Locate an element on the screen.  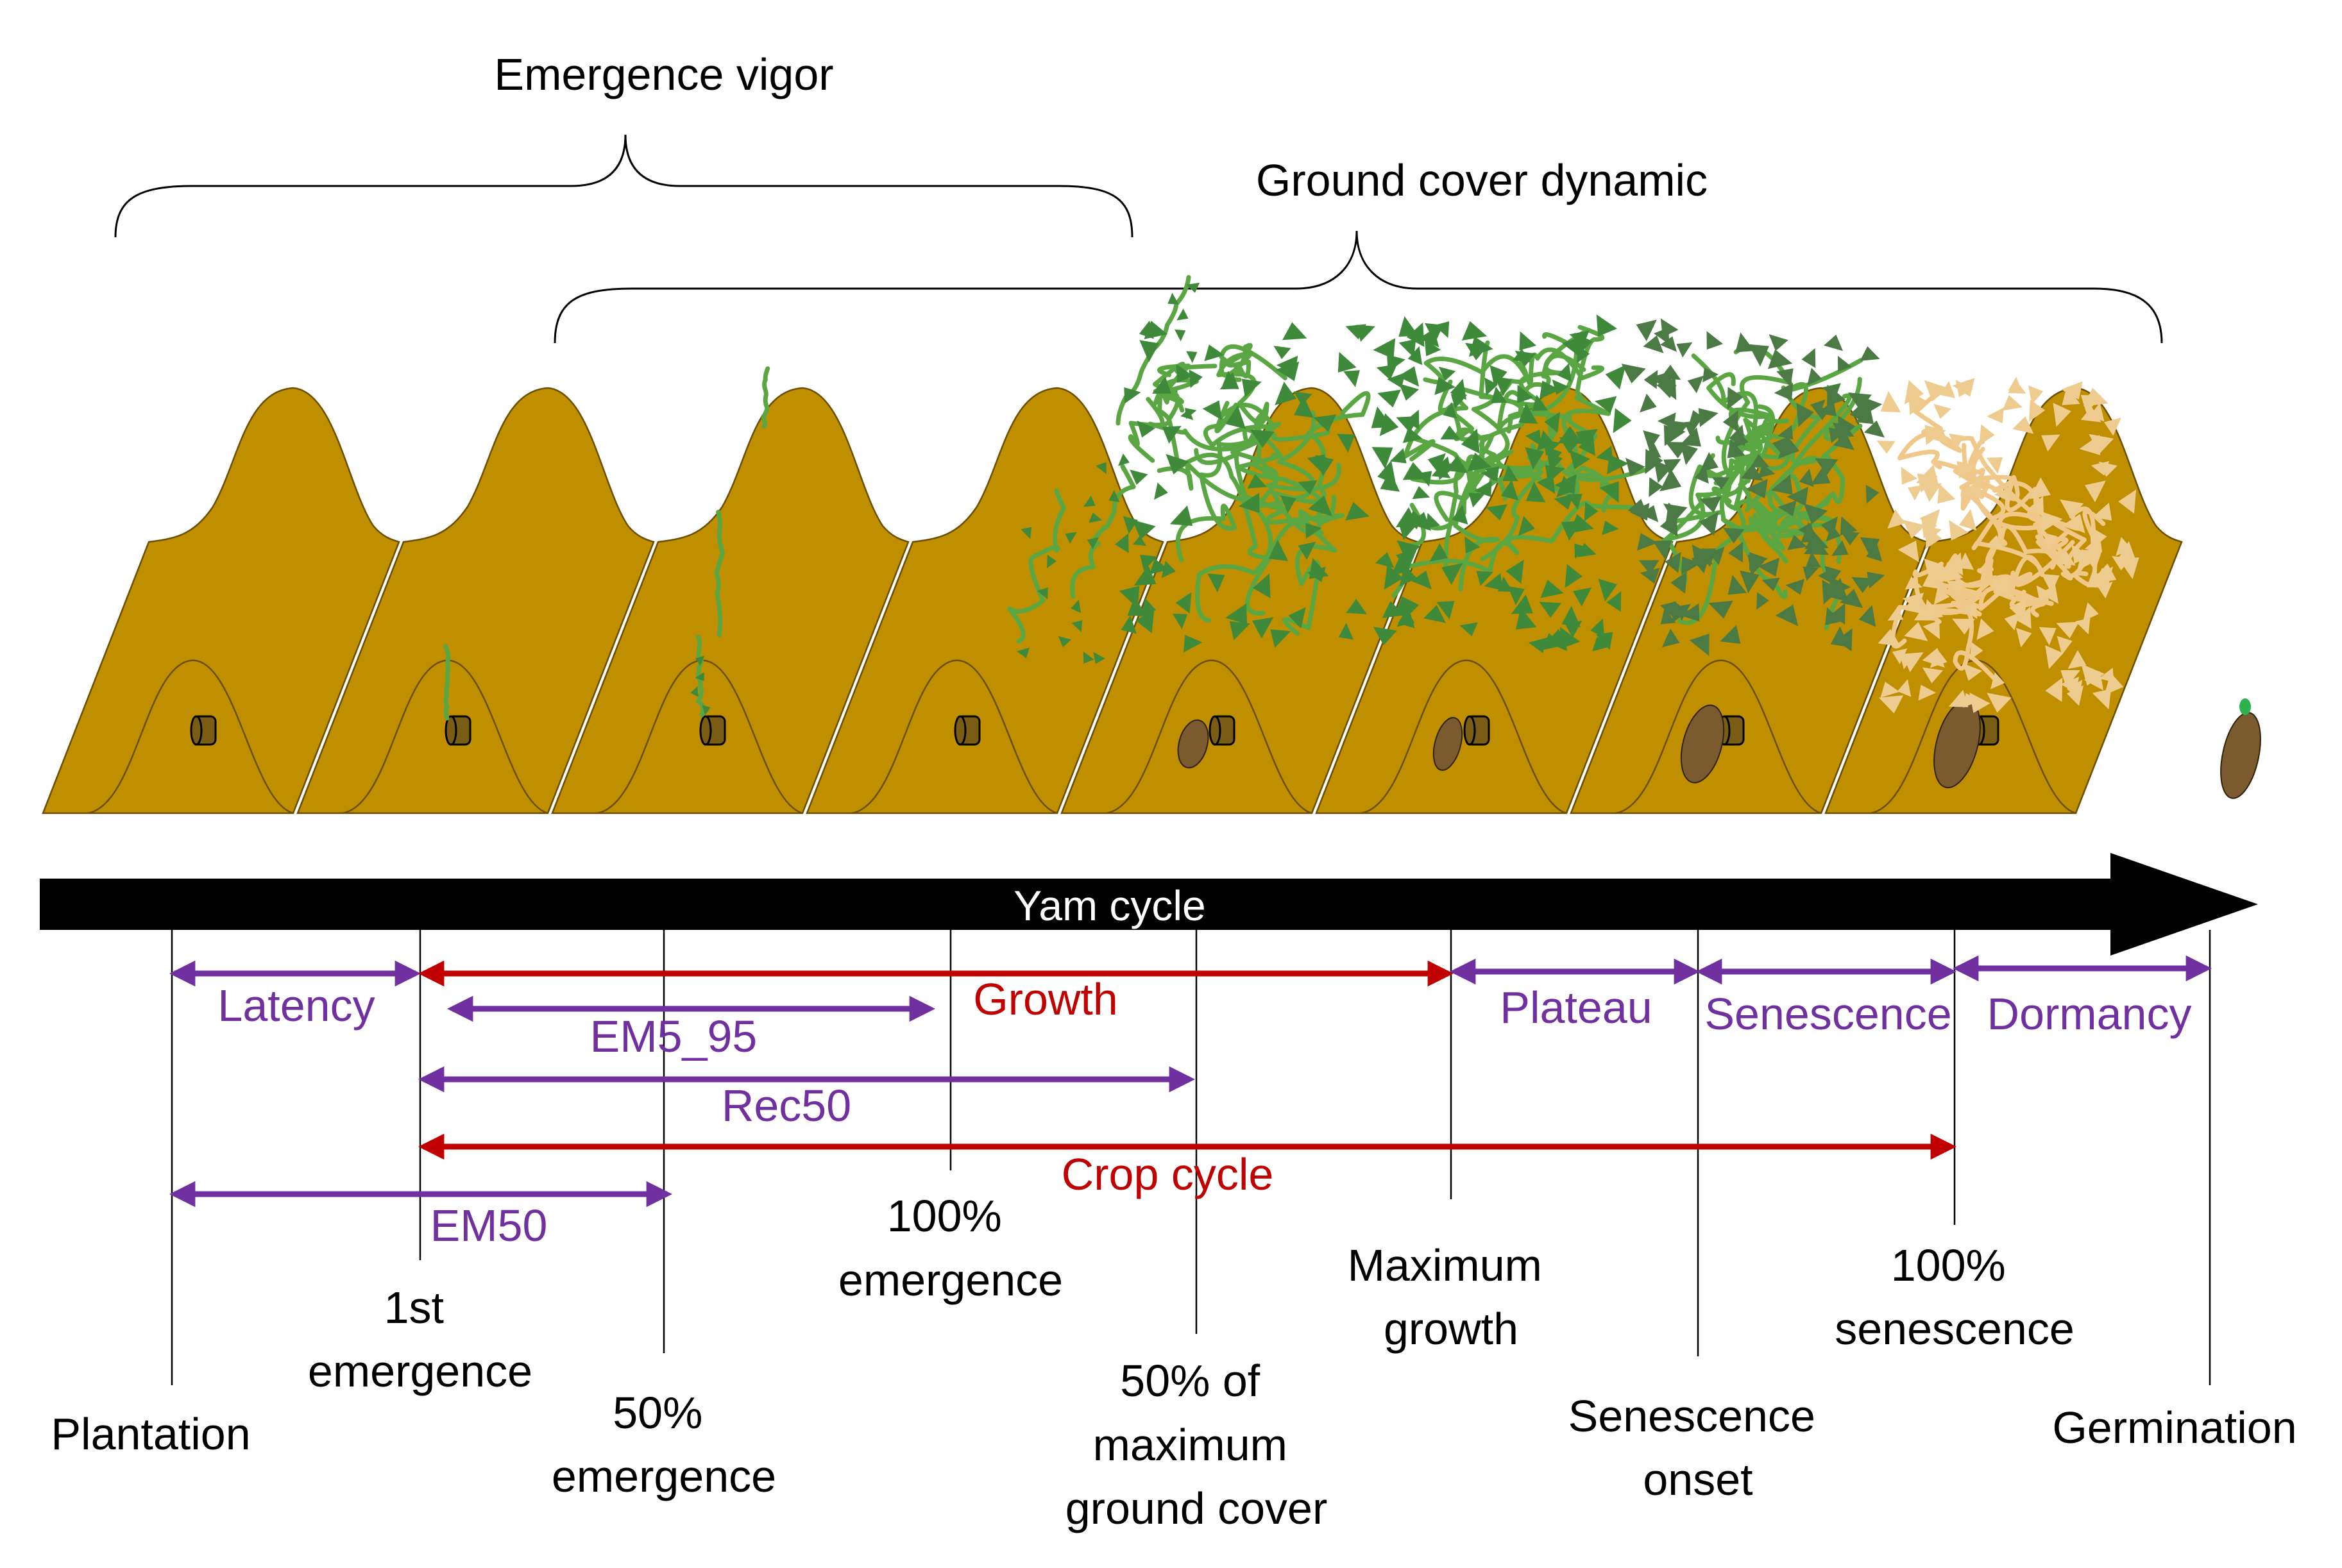
germinating-tuber-body is located at coordinates (2241, 756).